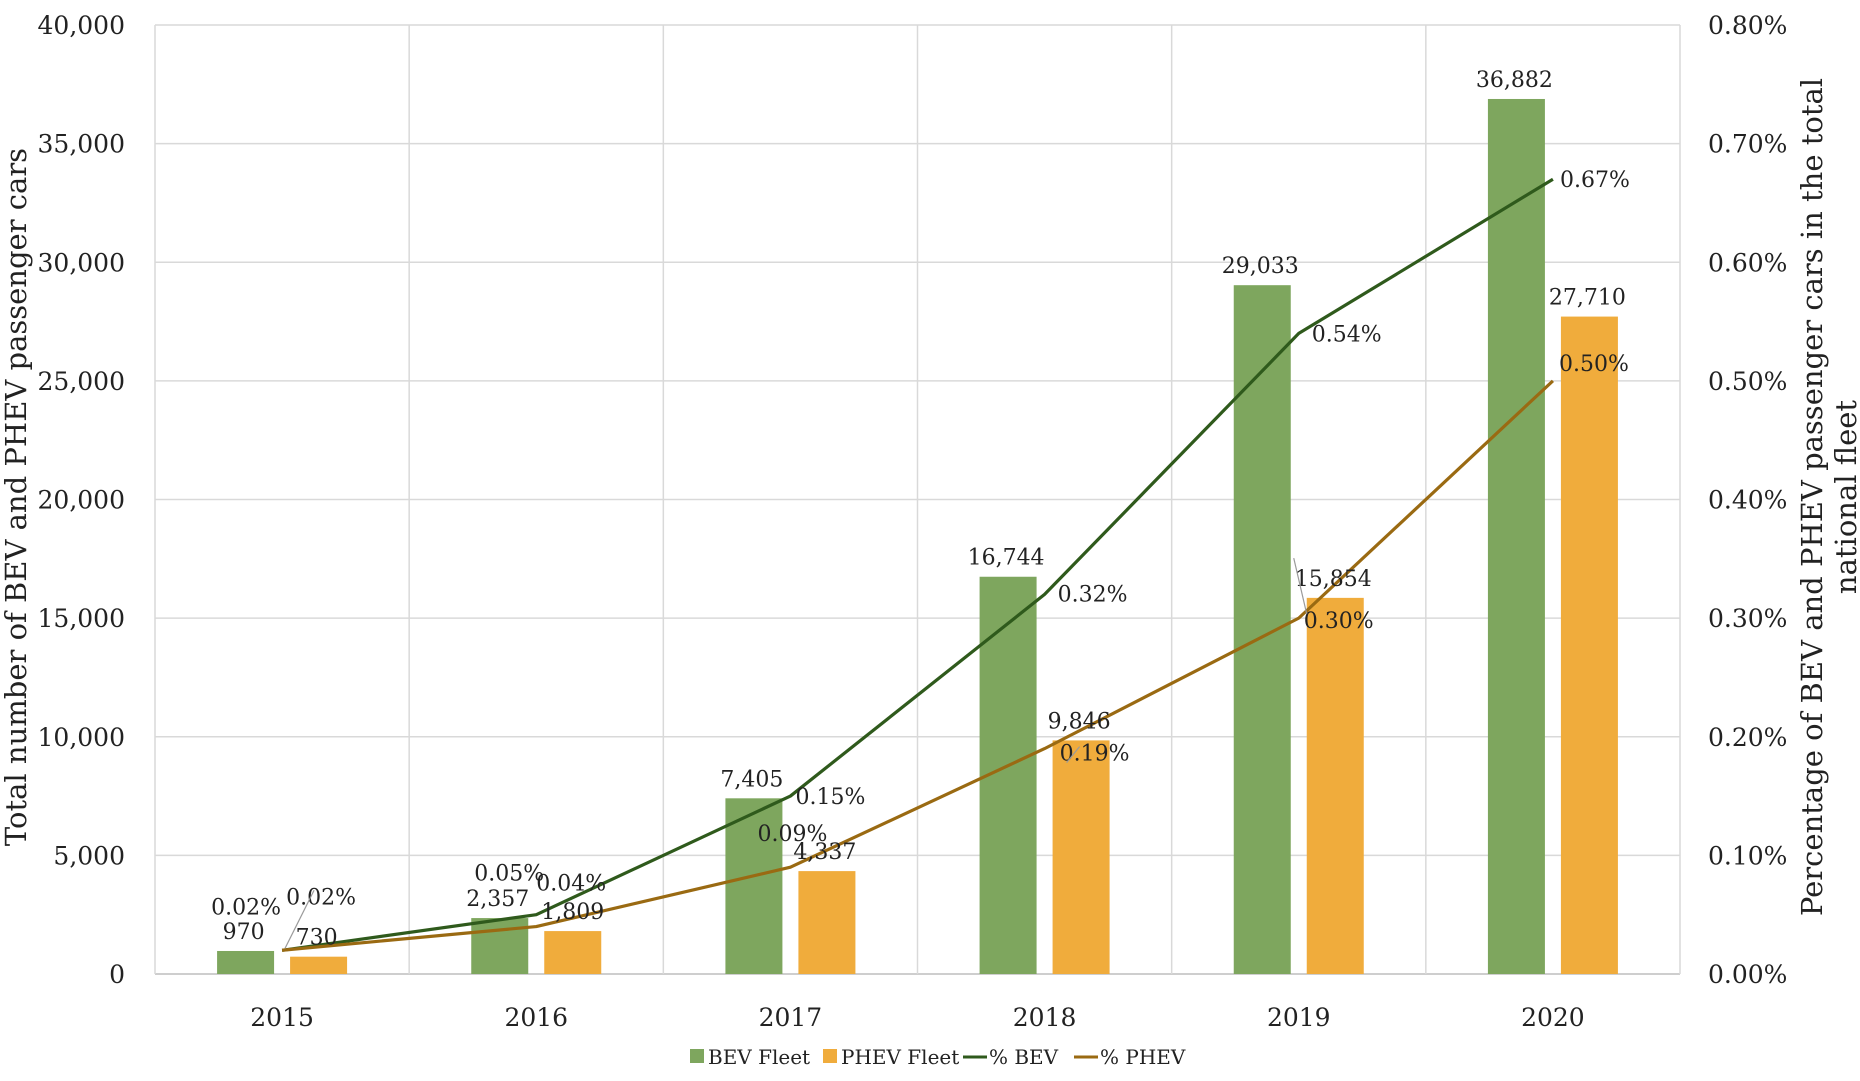 The width and height of the screenshot is (1860, 1081). I want to click on data-label: 730, so click(317, 938).